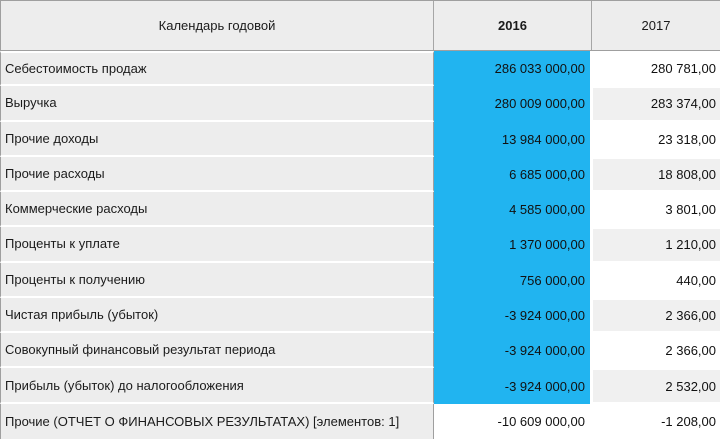 The width and height of the screenshot is (720, 439). Describe the element at coordinates (690, 386) in the screenshot. I see `value-2017: 2 532,00` at that location.